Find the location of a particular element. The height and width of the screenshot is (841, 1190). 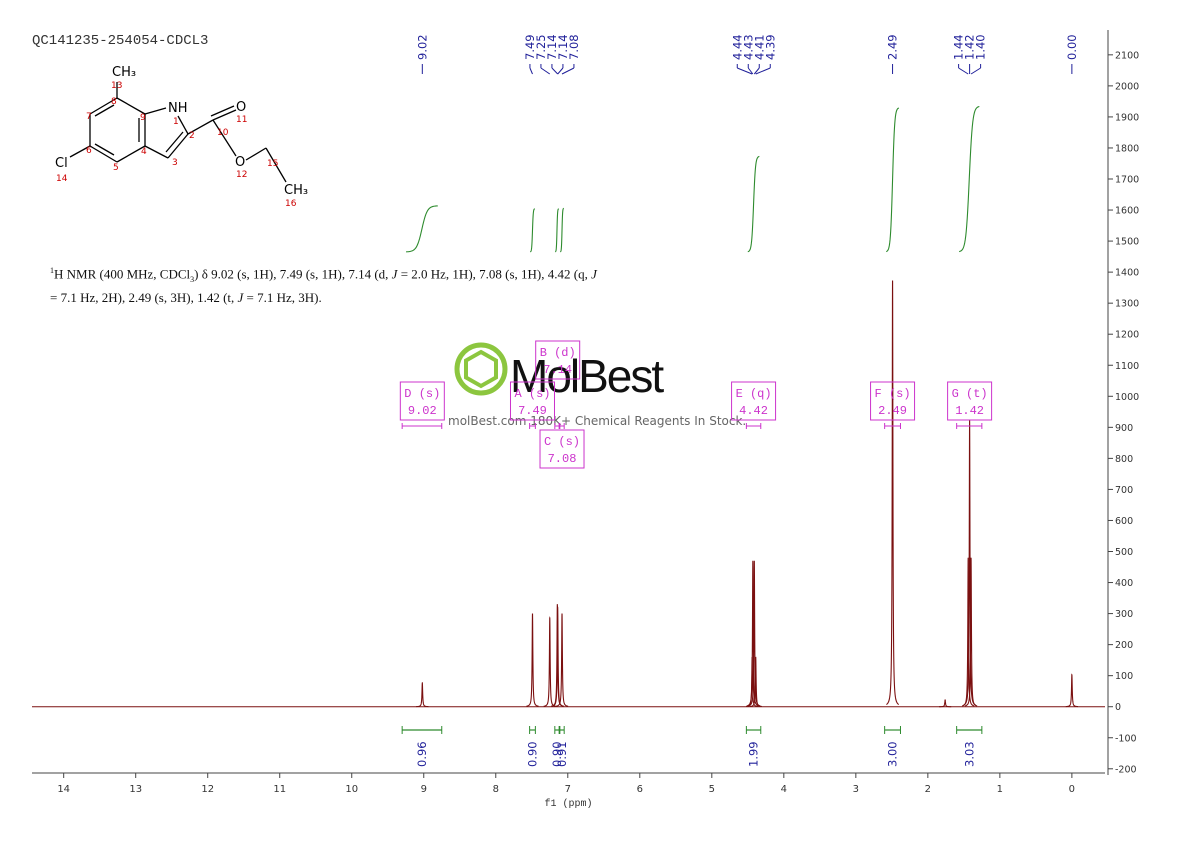

y-tick-label: 1900 is located at coordinates (1127, 117).